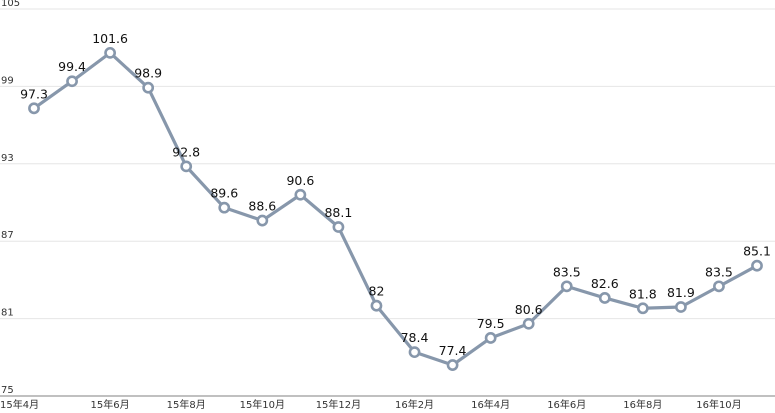 Image resolution: width=775 pixels, height=413 pixels. What do you see at coordinates (34, 93) in the screenshot?
I see `data-label: 97.3` at bounding box center [34, 93].